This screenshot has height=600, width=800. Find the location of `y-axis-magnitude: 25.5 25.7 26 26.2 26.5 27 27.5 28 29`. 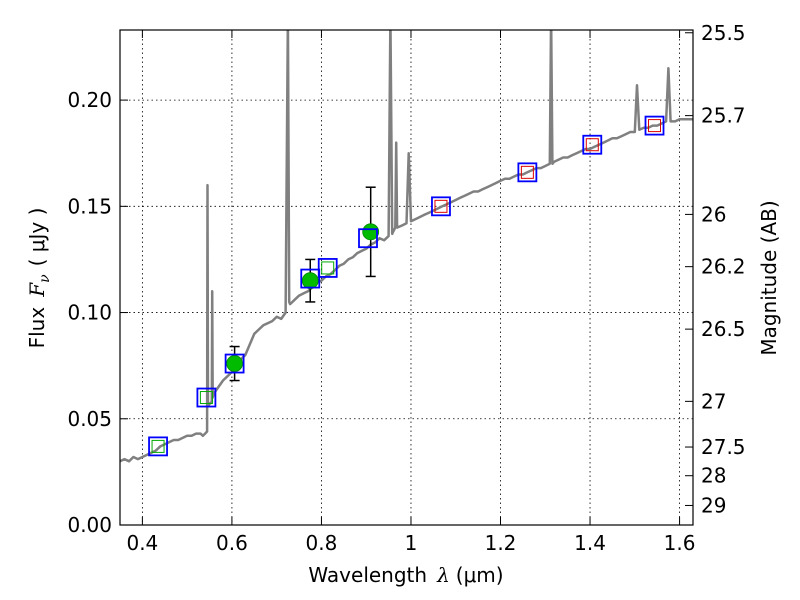

y-axis-magnitude: 25.5 25.7 26 26.2 26.5 27 27.5 28 29 is located at coordinates (715, 269).